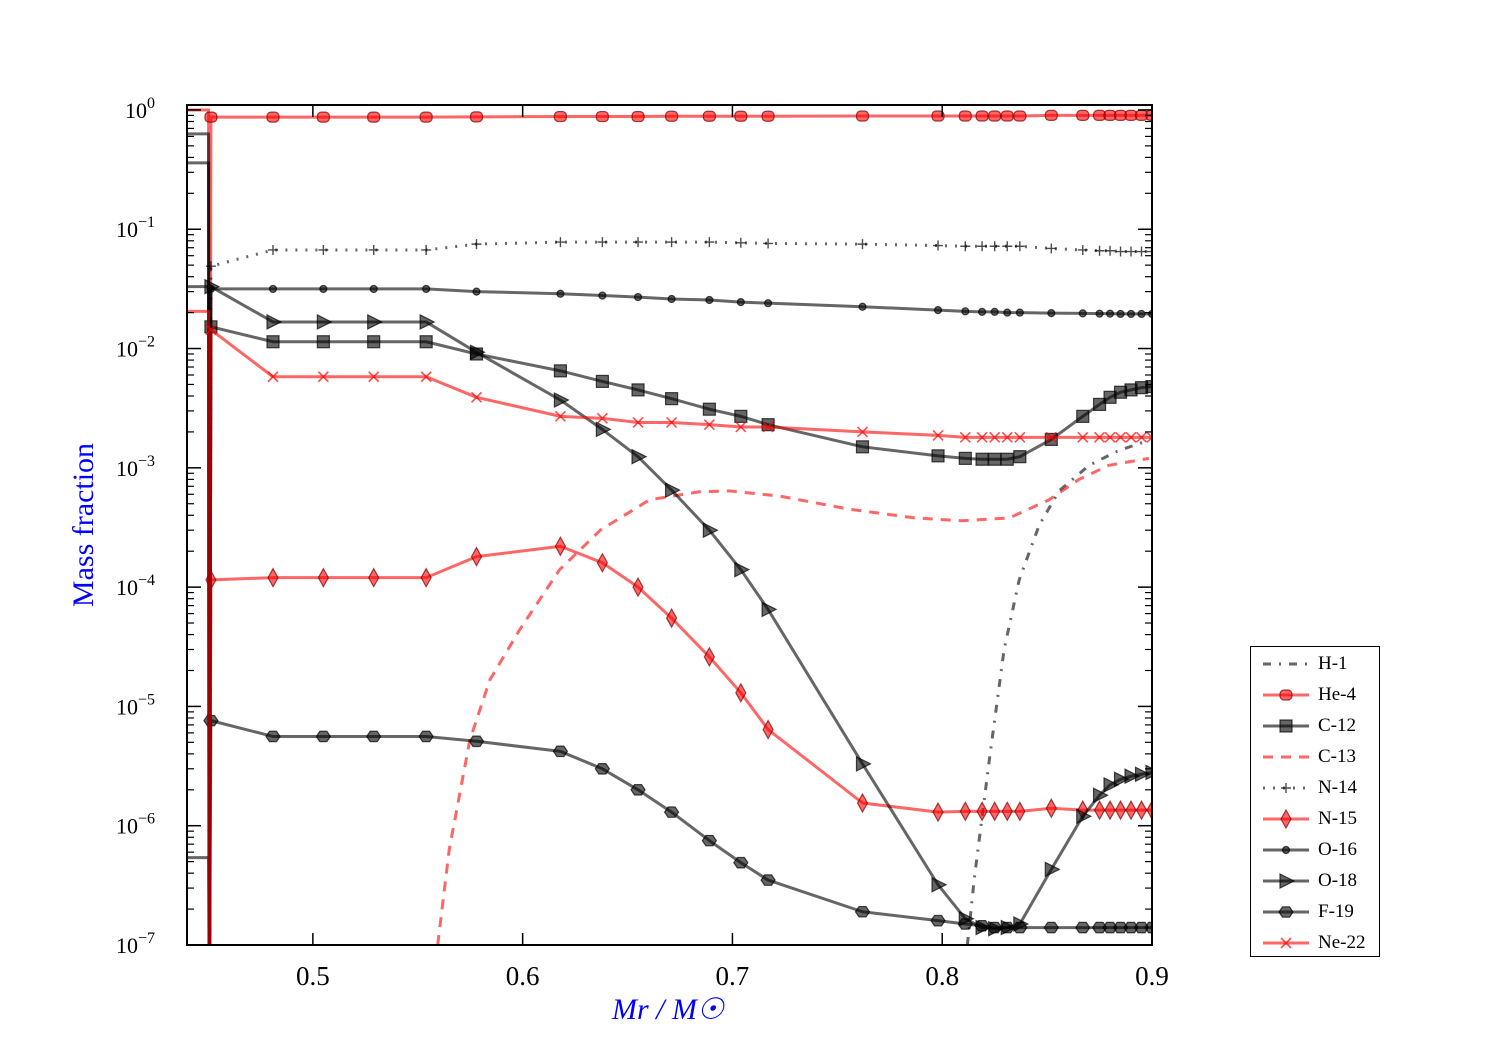  I want to click on series-line, so click(1057, 691).